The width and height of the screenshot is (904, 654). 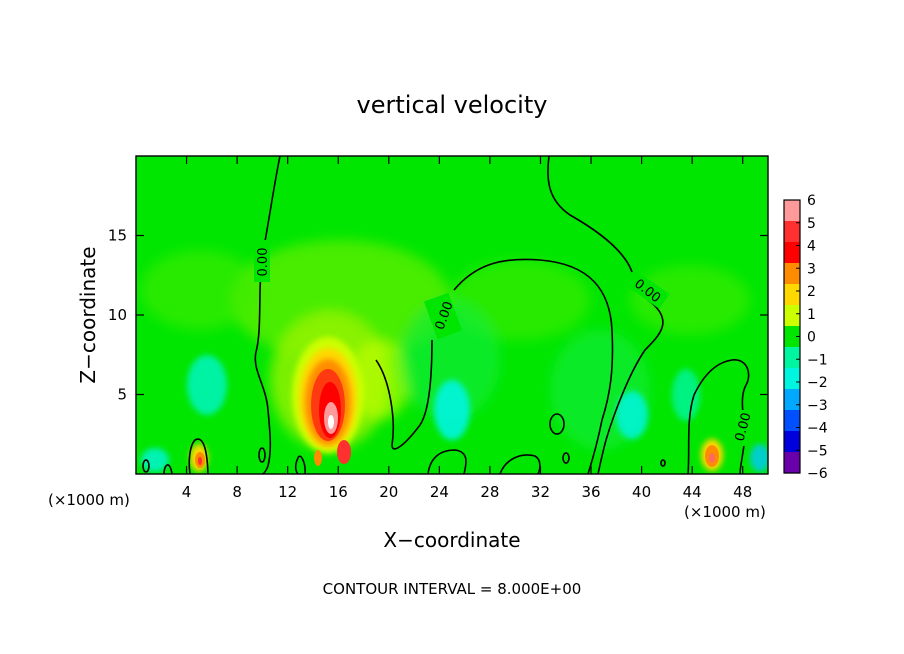 I want to click on x-tick-label: 8, so click(x=237, y=492).